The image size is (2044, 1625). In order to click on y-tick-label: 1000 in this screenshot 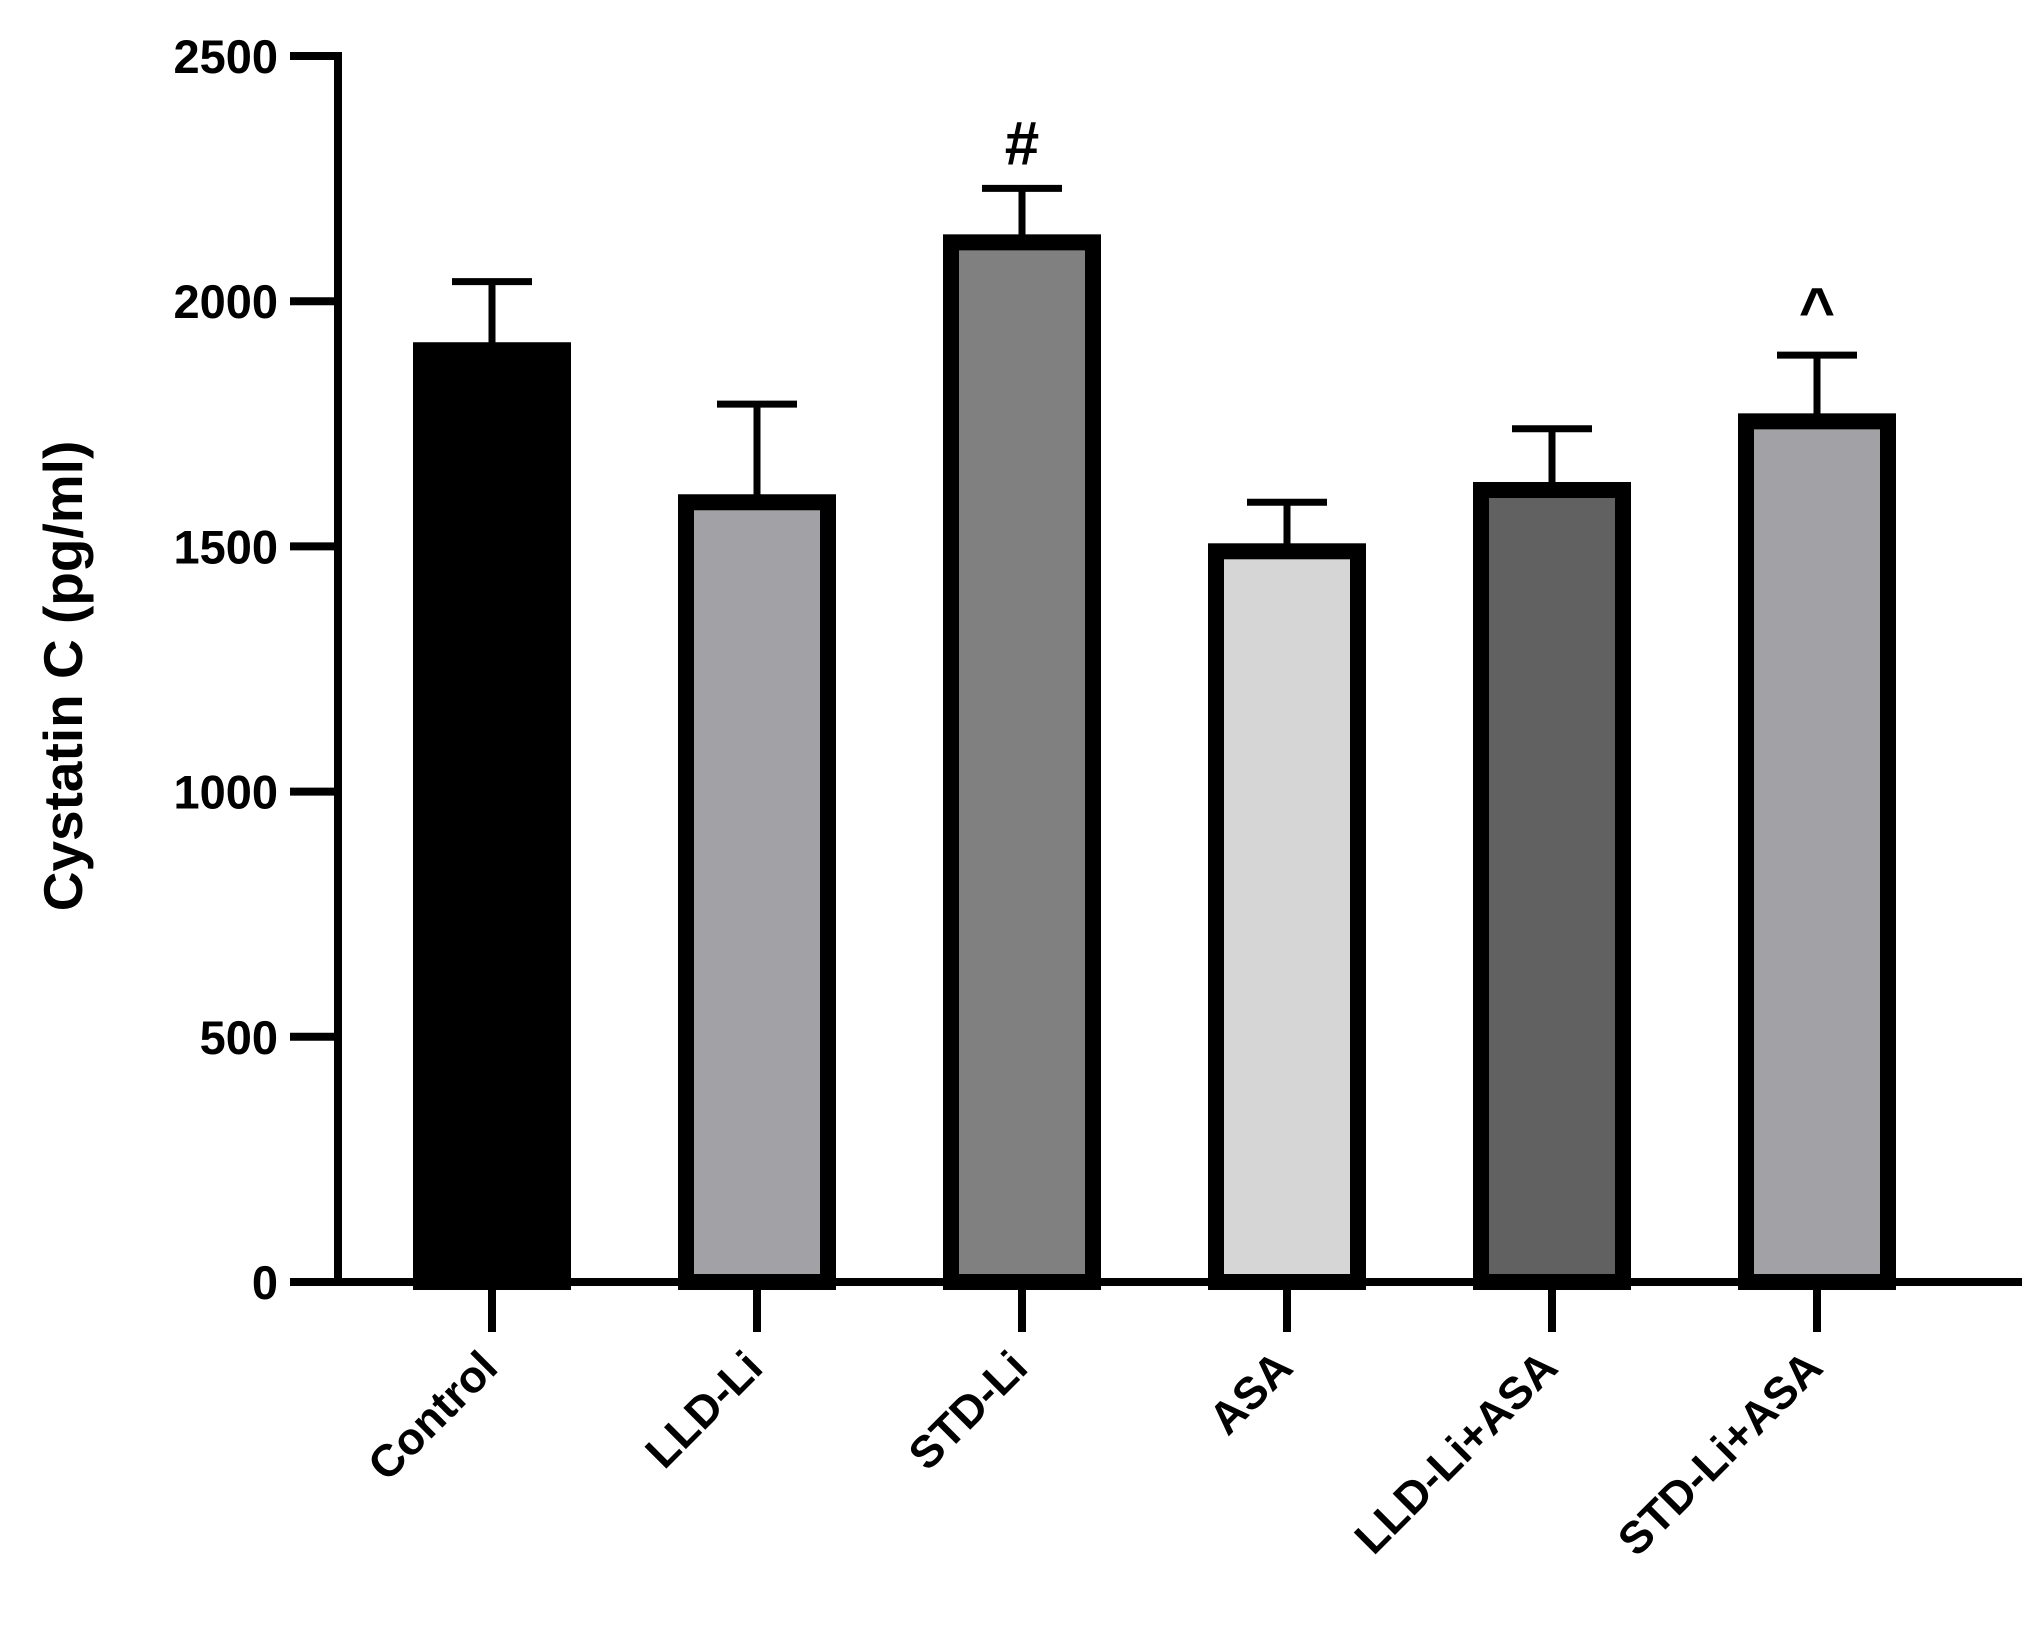, I will do `click(225, 792)`.